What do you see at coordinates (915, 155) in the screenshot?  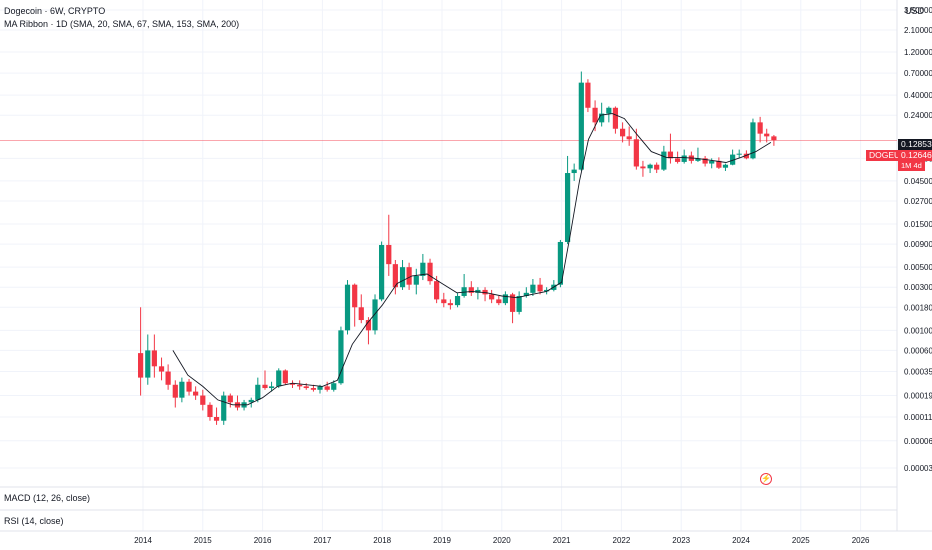 I see `current-price-tag: 0.12646` at bounding box center [915, 155].